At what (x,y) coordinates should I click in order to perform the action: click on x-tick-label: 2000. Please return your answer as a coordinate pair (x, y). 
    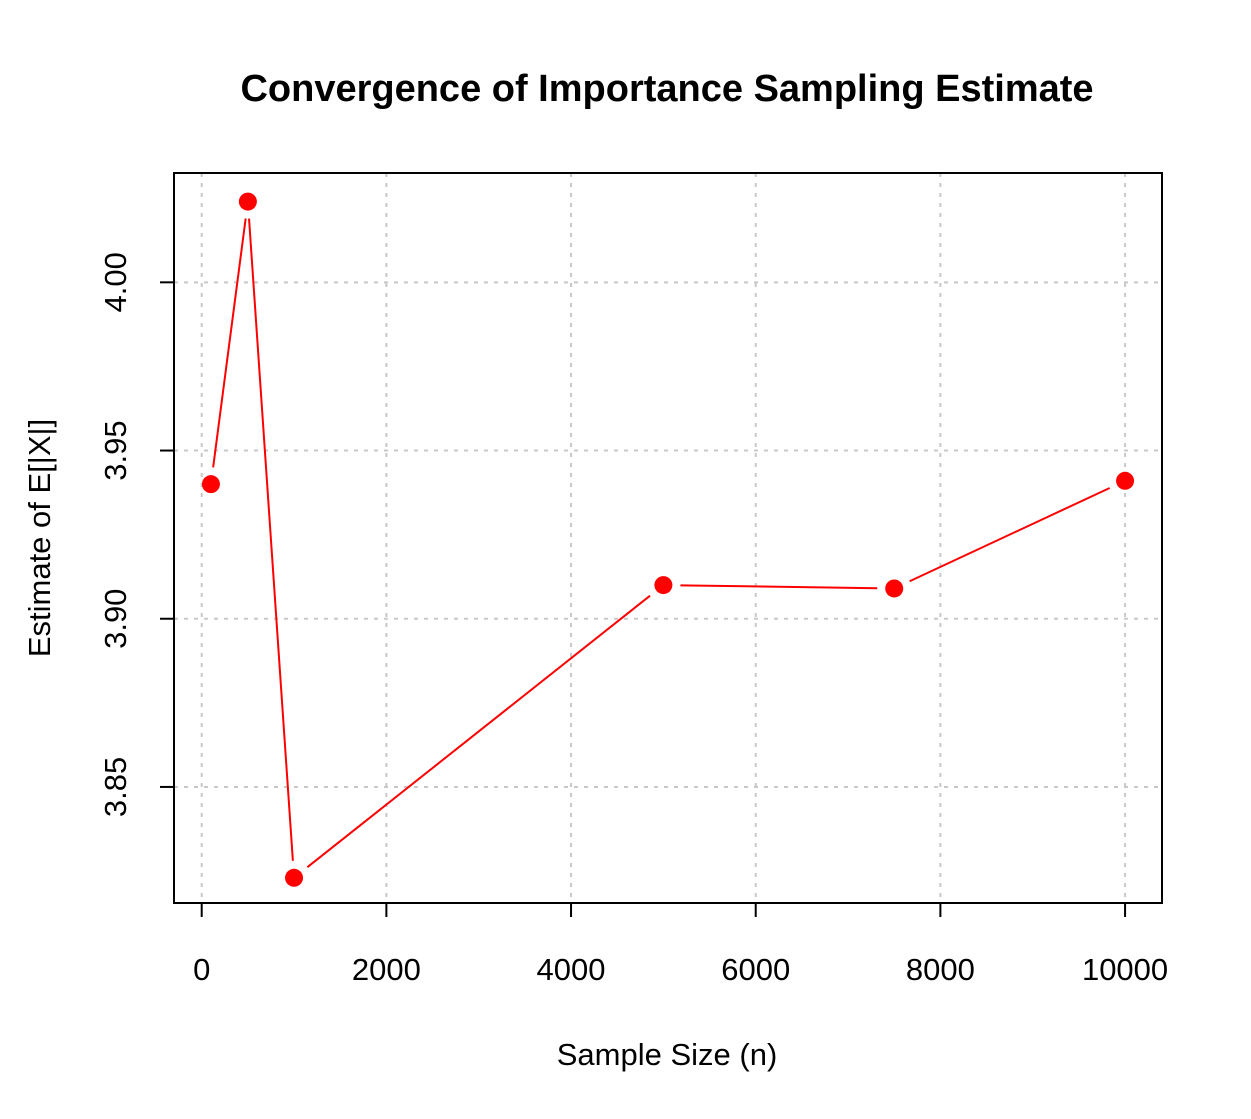
    Looking at the image, I should click on (386, 969).